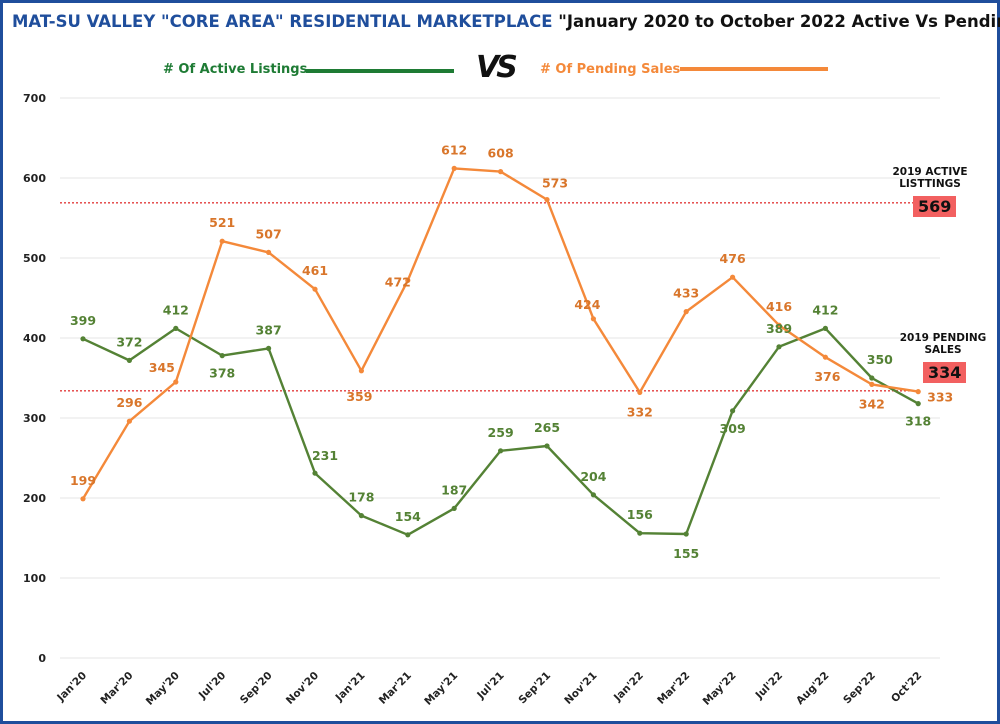 This screenshot has width=1000, height=724. What do you see at coordinates (872, 403) in the screenshot?
I see `data-label-pending: 342` at bounding box center [872, 403].